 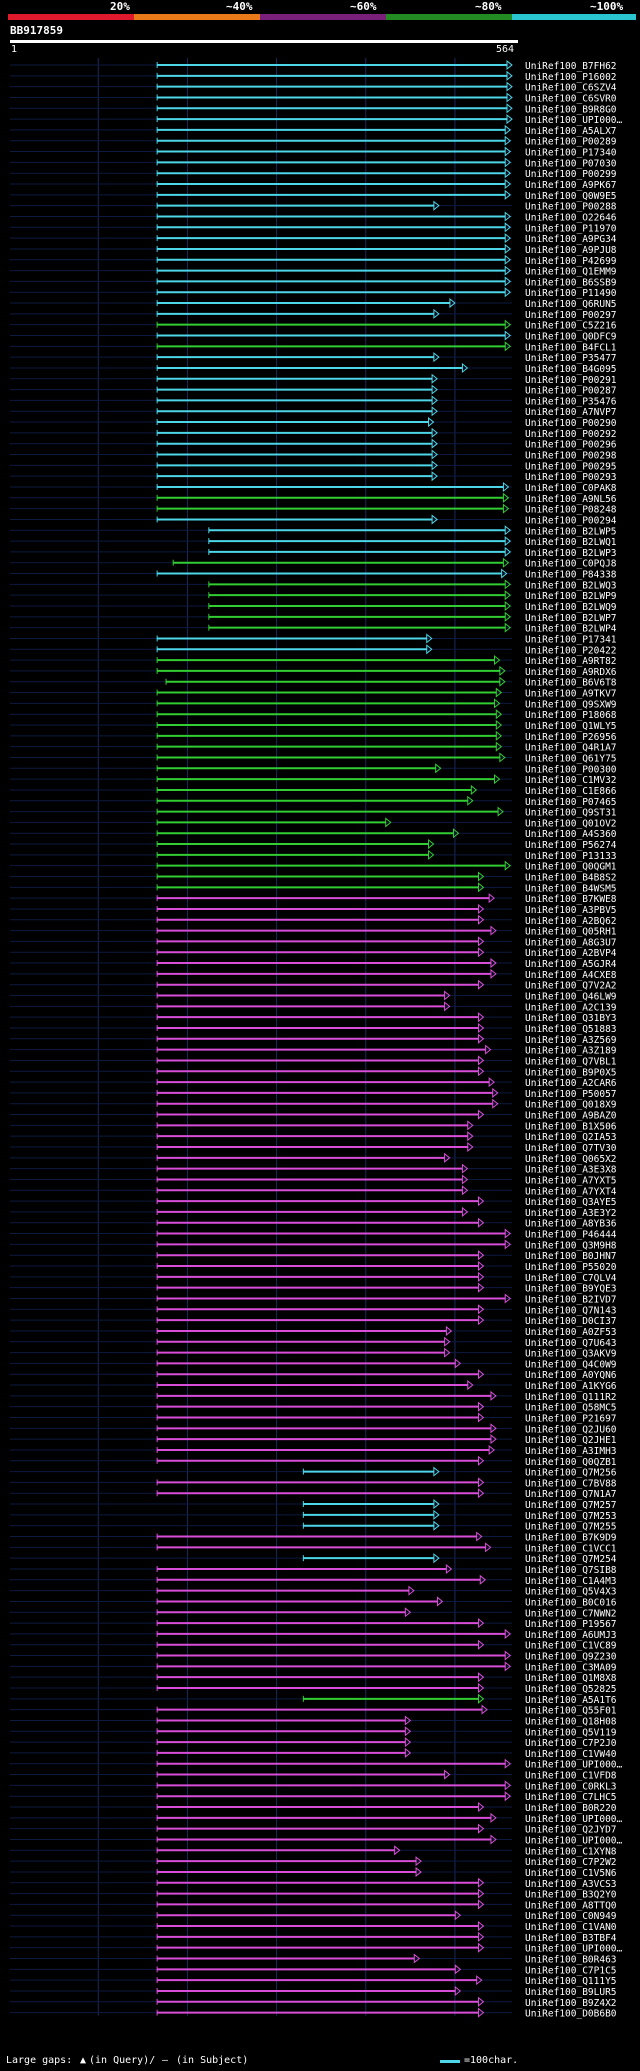 What do you see at coordinates (571, 1570) in the screenshot?
I see `hit-label: UniRef100_Q7SIB8` at bounding box center [571, 1570].